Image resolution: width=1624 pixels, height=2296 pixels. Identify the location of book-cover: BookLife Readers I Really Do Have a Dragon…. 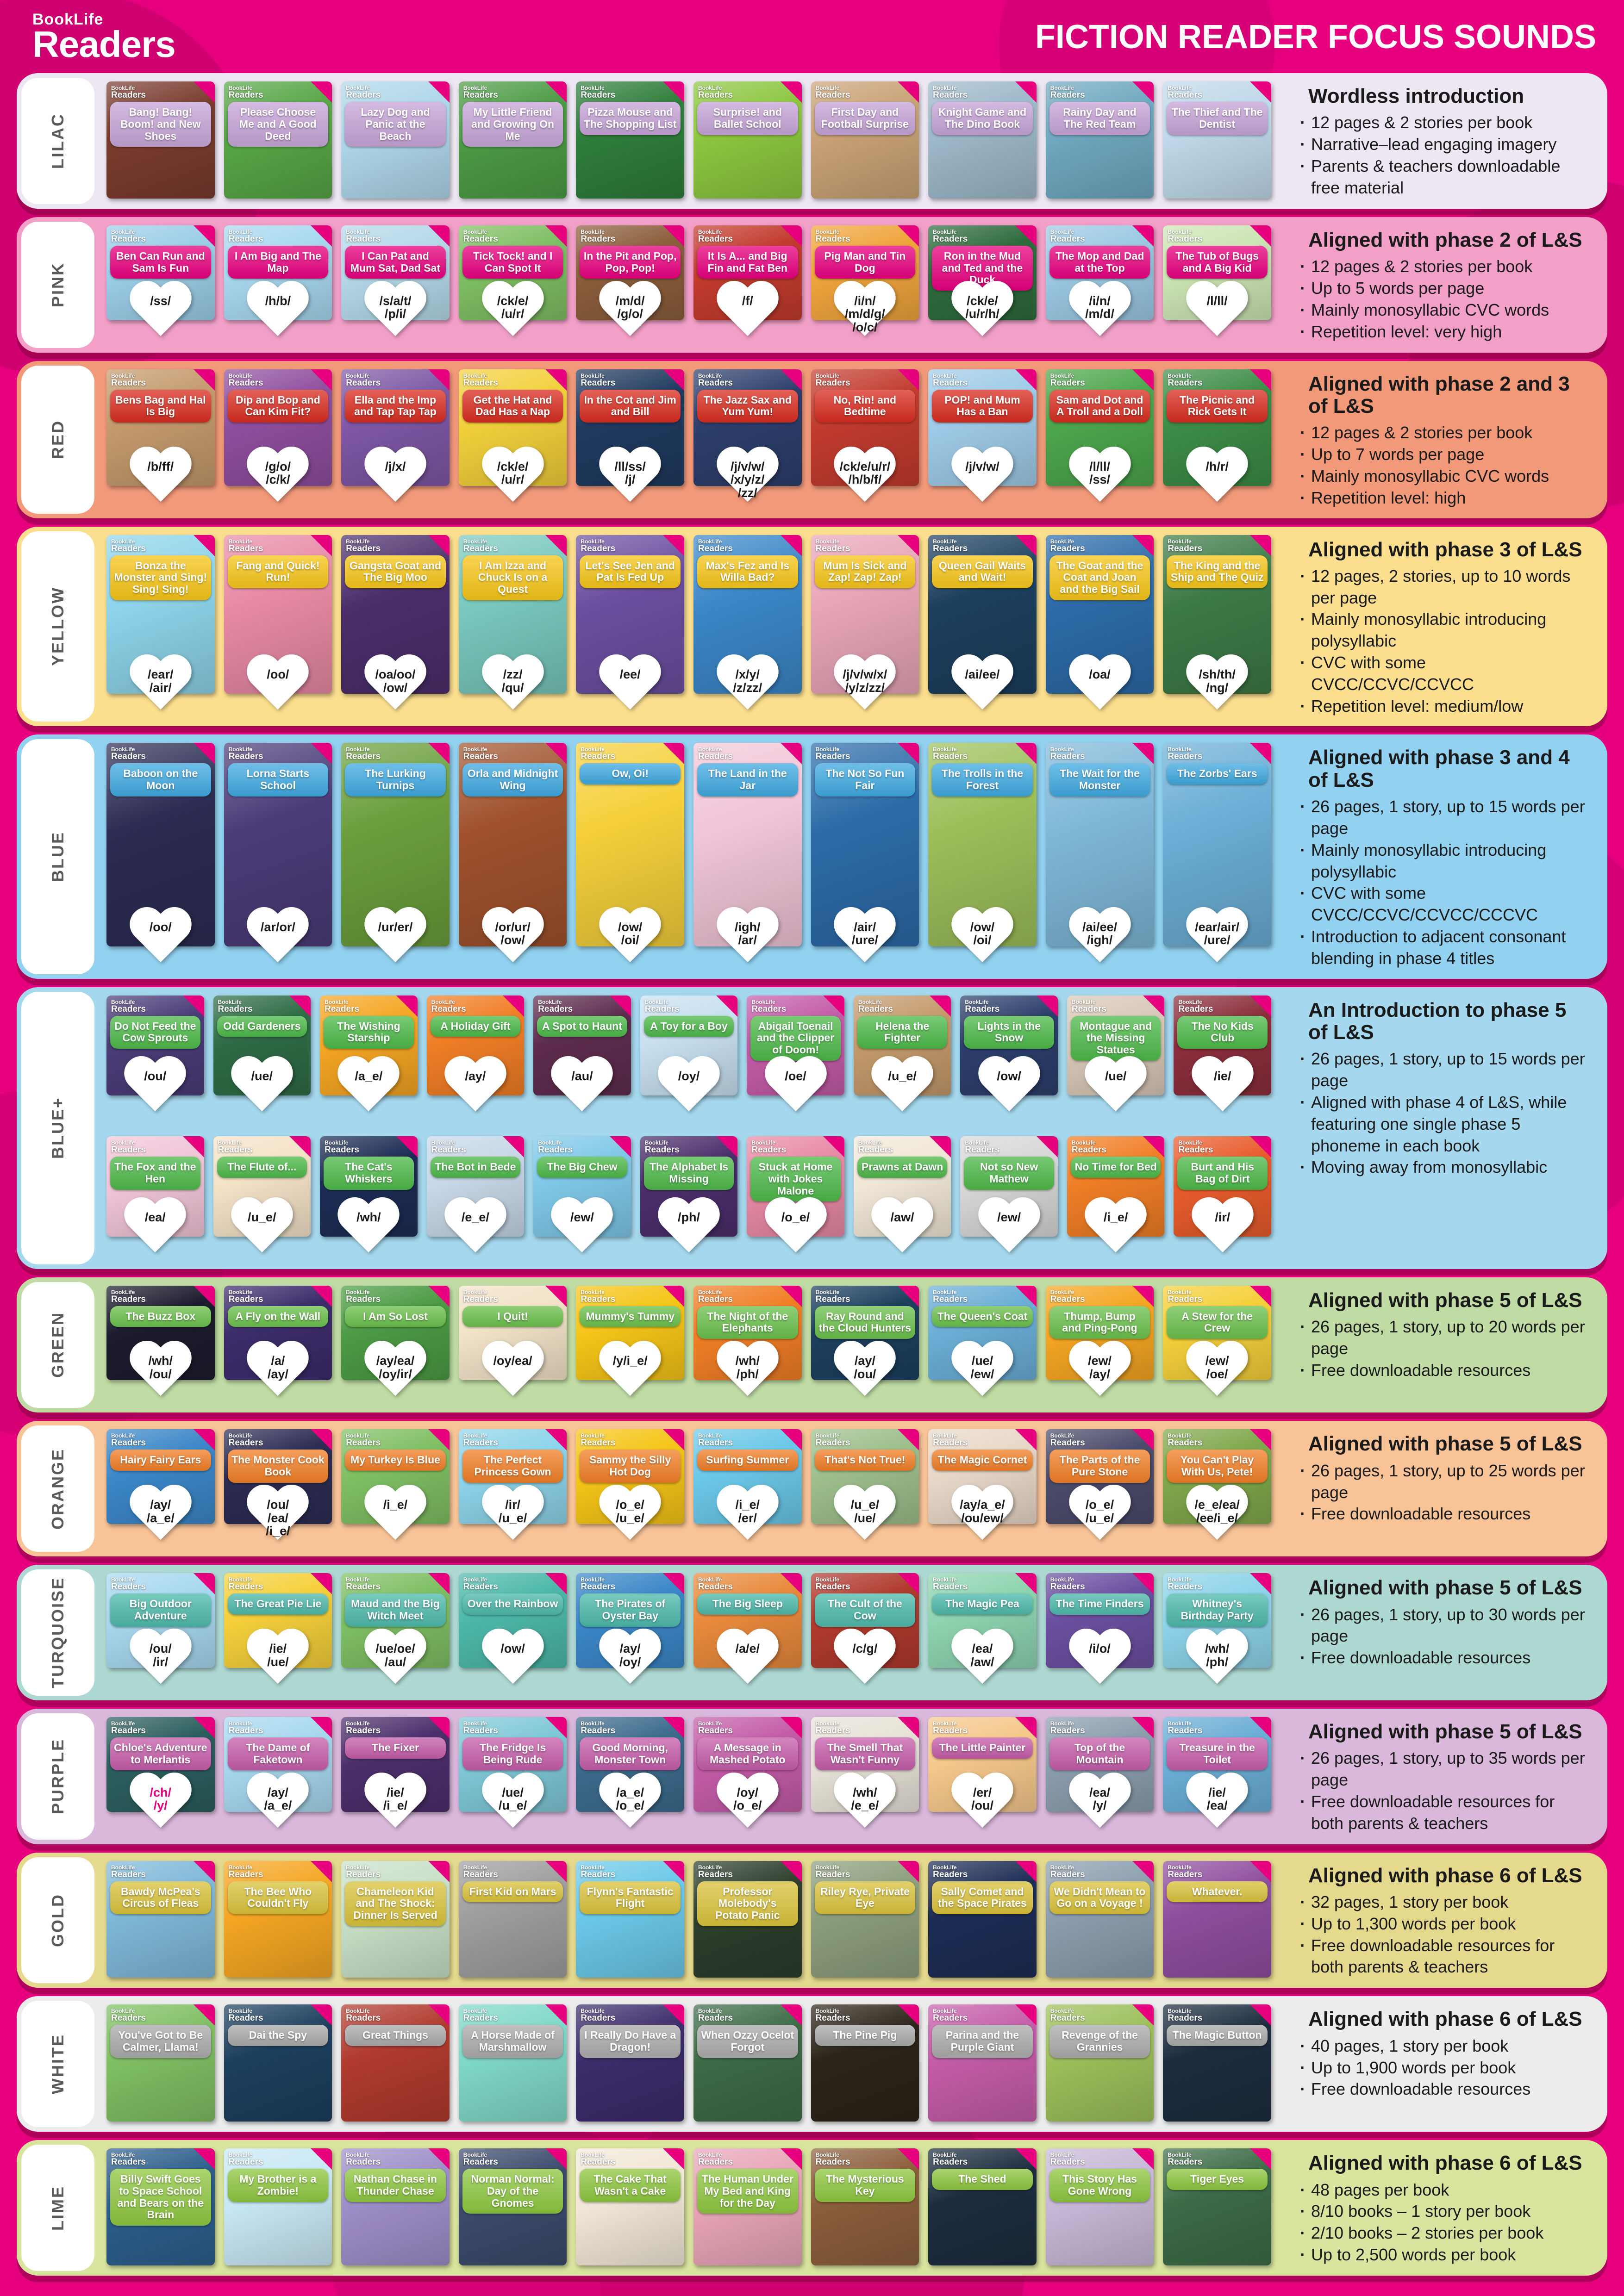
(630, 2063).